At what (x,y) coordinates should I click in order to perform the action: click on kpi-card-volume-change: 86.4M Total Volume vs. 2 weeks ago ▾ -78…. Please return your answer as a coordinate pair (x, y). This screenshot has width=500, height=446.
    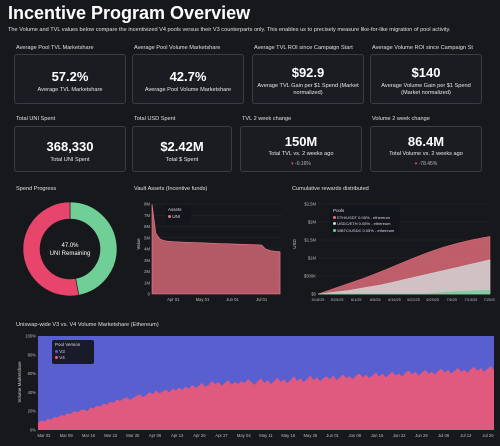
    Looking at the image, I should click on (426, 149).